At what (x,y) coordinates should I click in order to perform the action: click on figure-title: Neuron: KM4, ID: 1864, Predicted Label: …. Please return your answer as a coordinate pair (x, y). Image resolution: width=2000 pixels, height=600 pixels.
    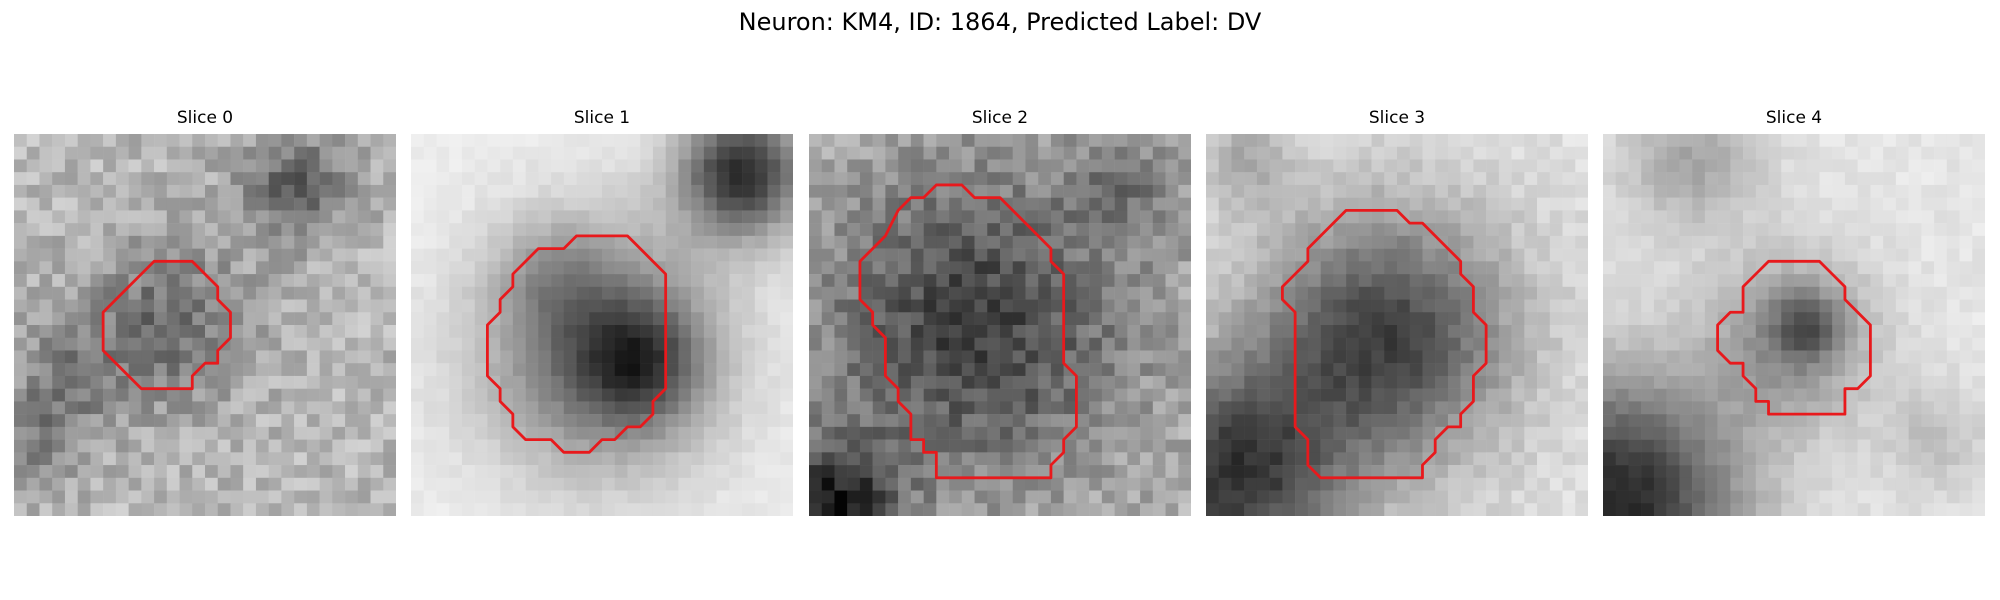
    Looking at the image, I should click on (1000, 22).